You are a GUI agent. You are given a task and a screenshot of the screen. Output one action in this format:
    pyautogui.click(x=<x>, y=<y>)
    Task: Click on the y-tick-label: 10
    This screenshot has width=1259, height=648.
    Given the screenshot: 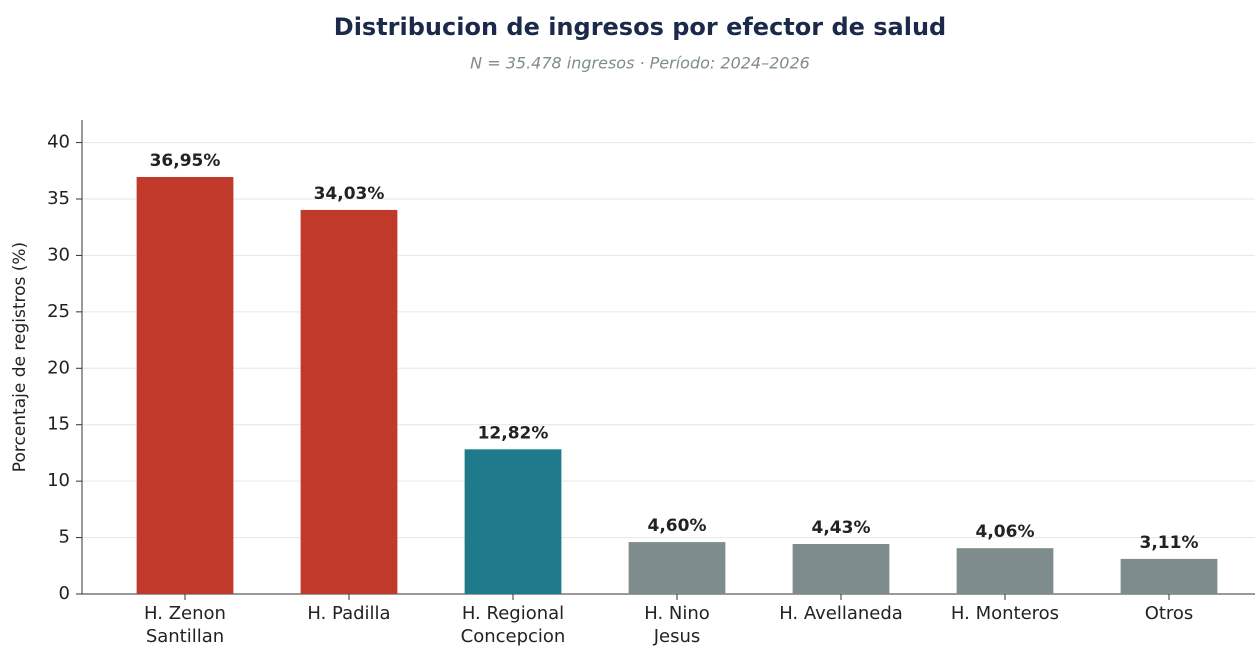 What is the action you would take?
    pyautogui.click(x=58, y=480)
    